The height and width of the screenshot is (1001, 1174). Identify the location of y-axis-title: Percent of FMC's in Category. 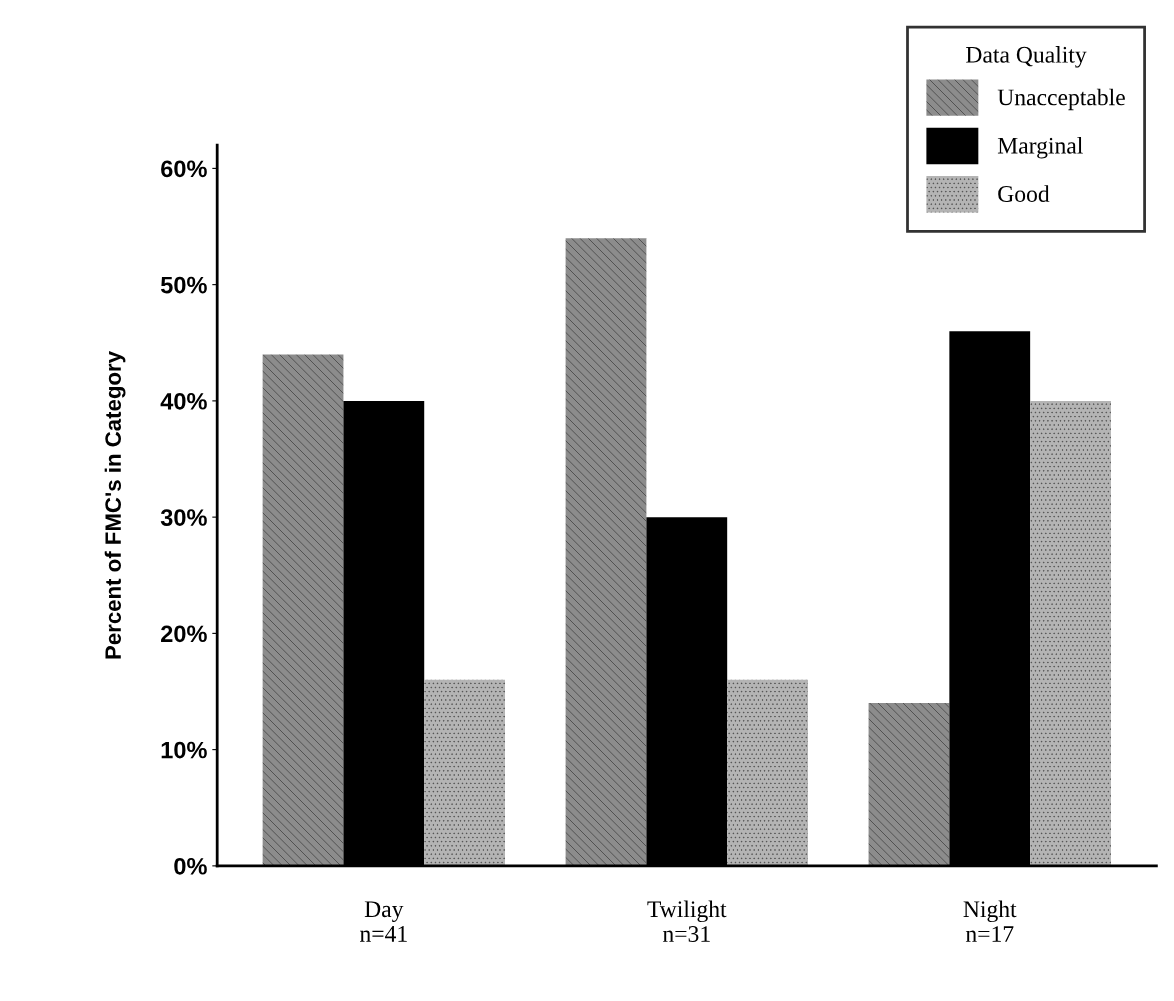
(115, 505).